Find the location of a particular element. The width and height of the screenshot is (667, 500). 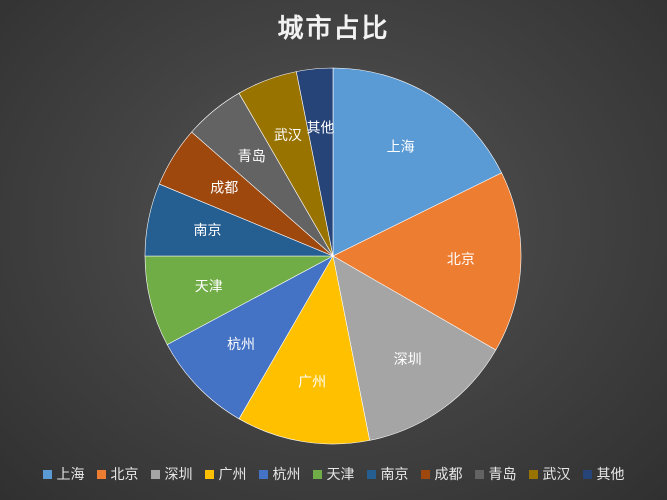

legend-item: 广州 is located at coordinates (225, 474).